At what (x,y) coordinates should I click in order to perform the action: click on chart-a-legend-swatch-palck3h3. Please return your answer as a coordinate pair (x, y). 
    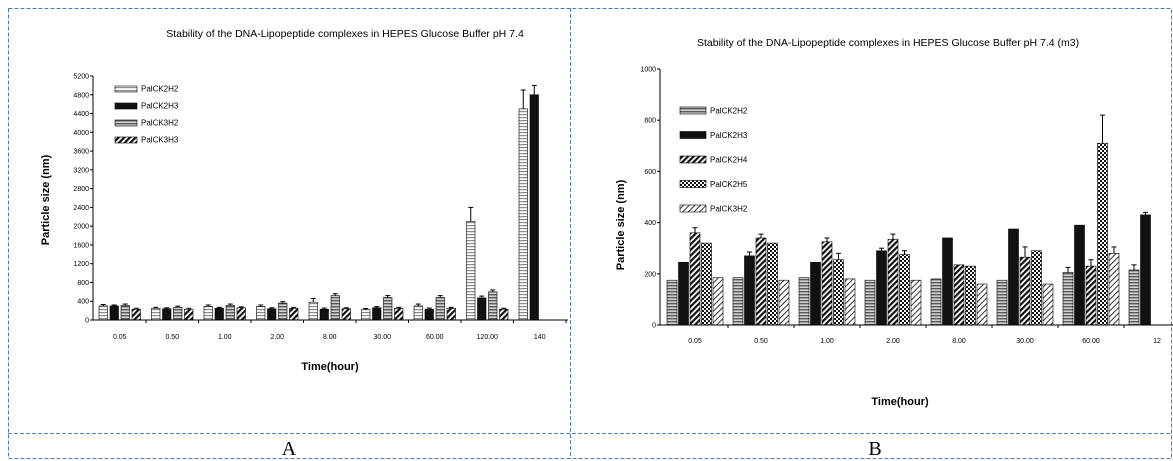
    Looking at the image, I should click on (126, 140).